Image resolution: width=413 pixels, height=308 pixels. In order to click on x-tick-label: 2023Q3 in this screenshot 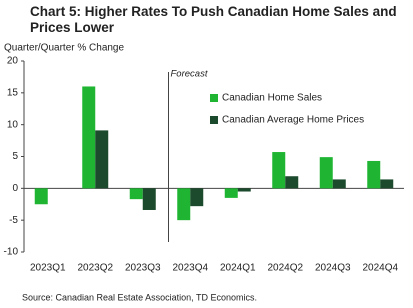, I will do `click(143, 268)`.